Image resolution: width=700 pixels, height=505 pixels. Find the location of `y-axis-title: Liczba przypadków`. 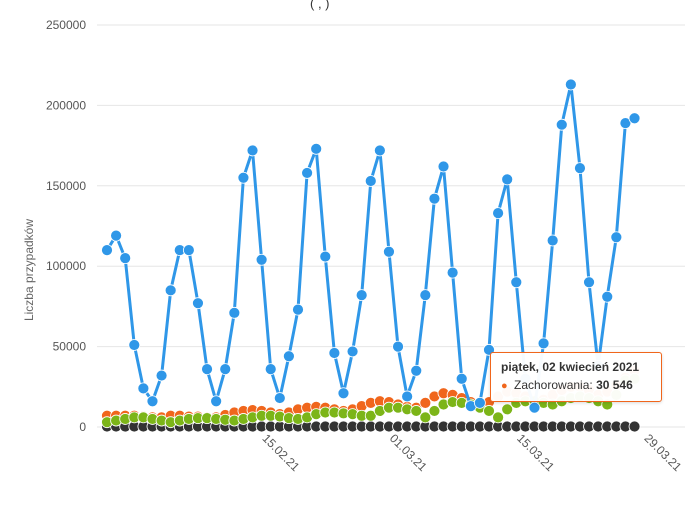

y-axis-title: Liczba przypadków is located at coordinates (29, 270).